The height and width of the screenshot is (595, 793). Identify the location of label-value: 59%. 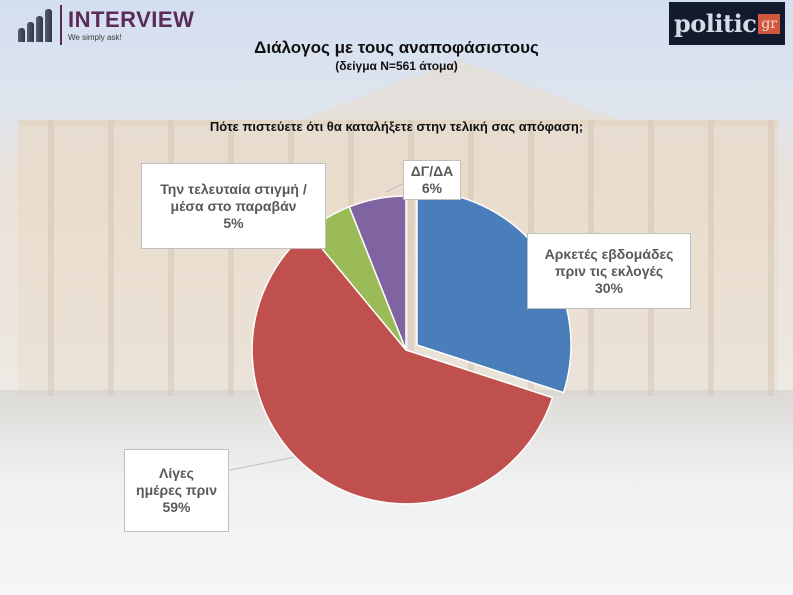
(176, 507).